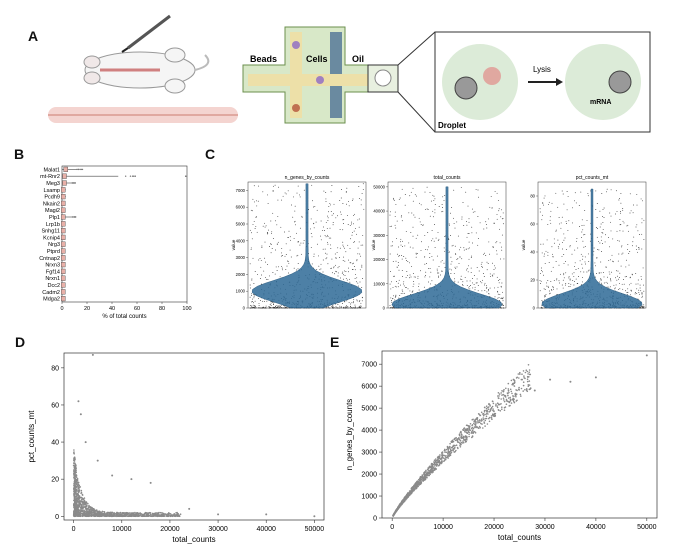 The width and height of the screenshot is (675, 555). Describe the element at coordinates (51, 170) in the screenshot. I see `category-label-malat1: Malat1` at that location.